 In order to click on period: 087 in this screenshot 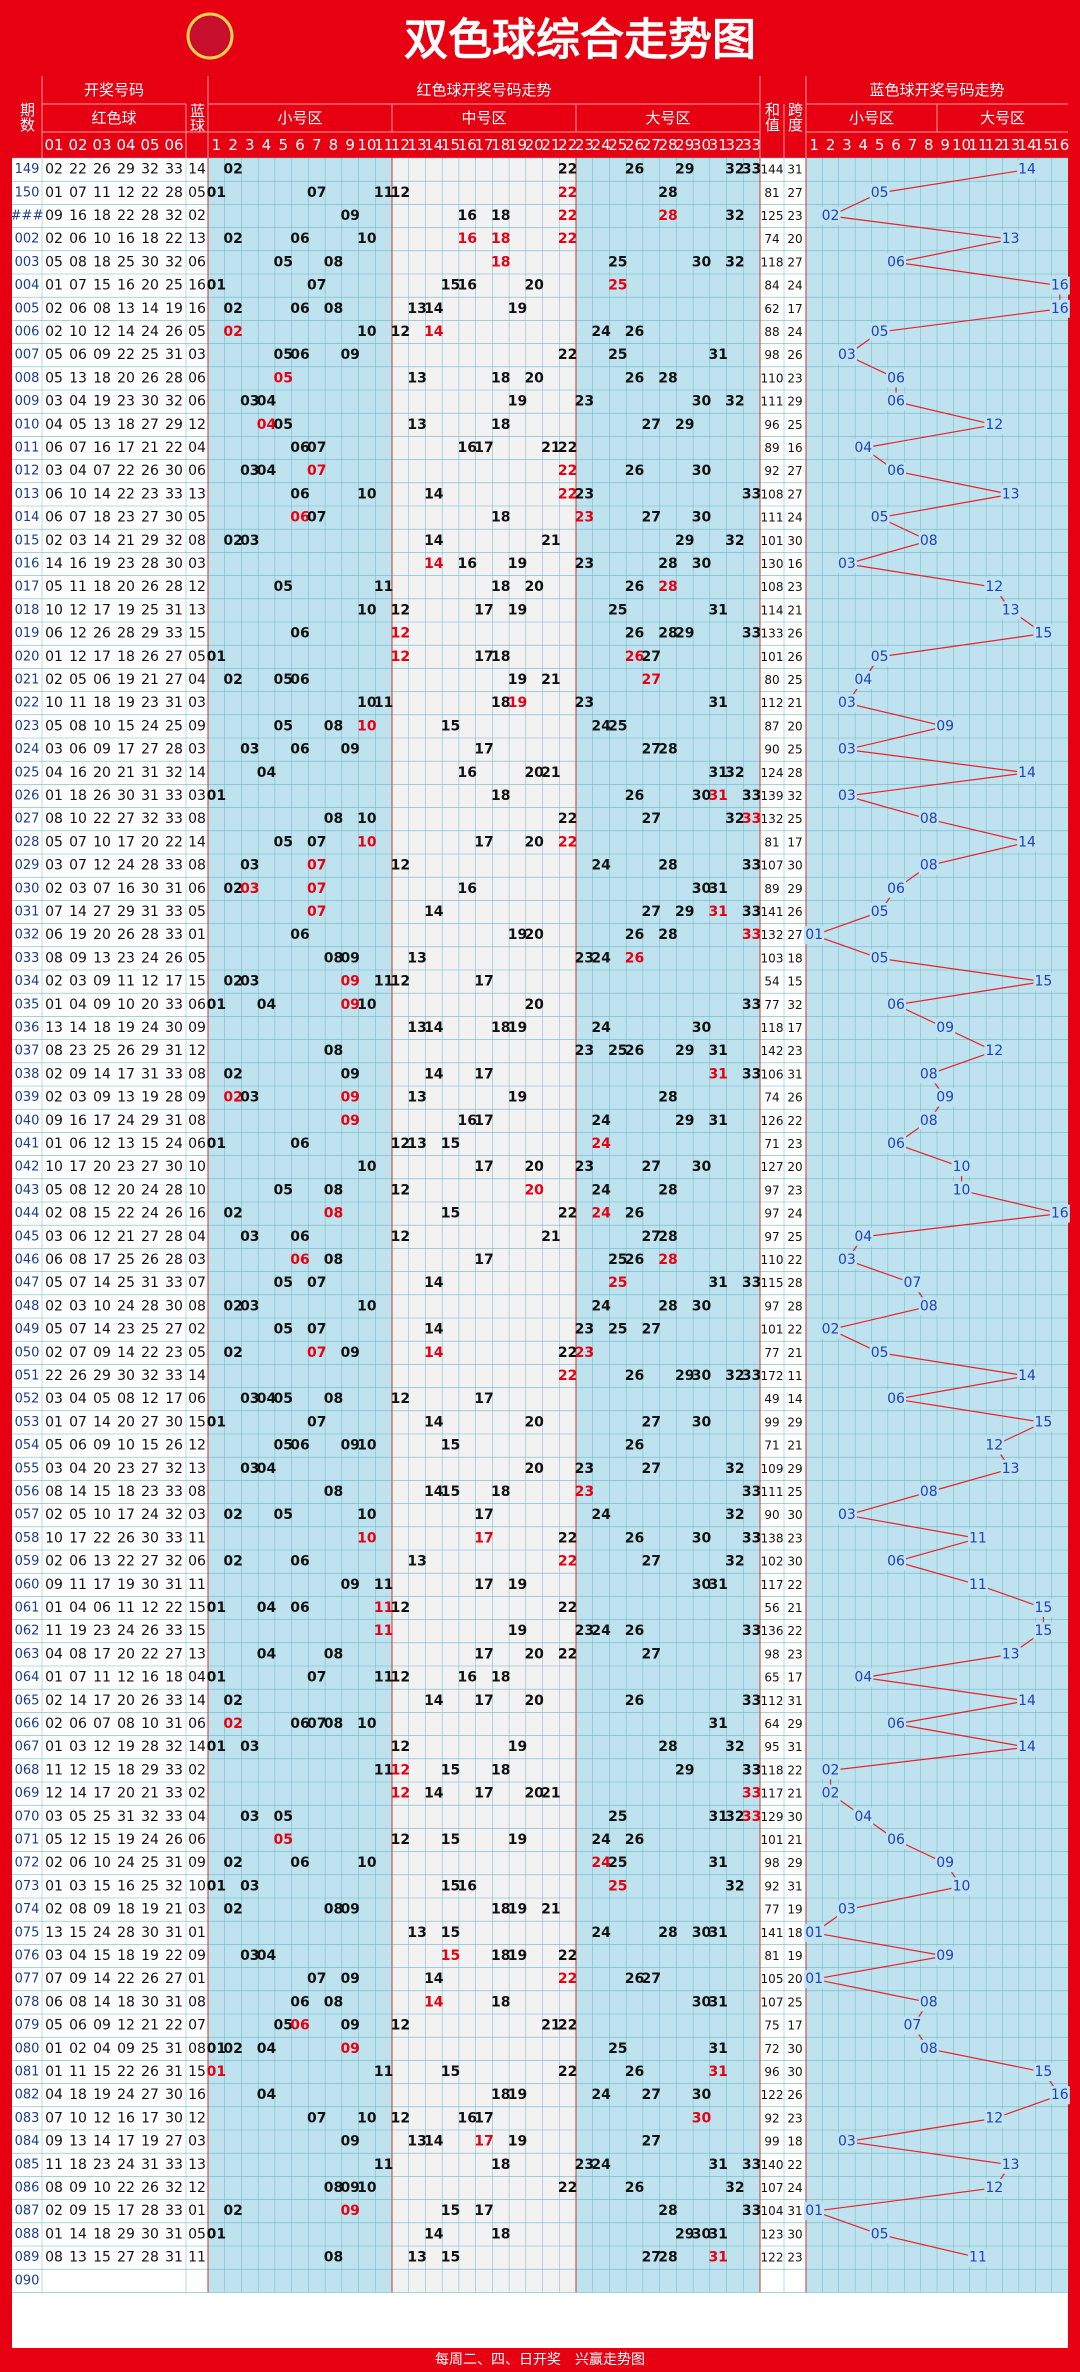, I will do `click(27, 2211)`.